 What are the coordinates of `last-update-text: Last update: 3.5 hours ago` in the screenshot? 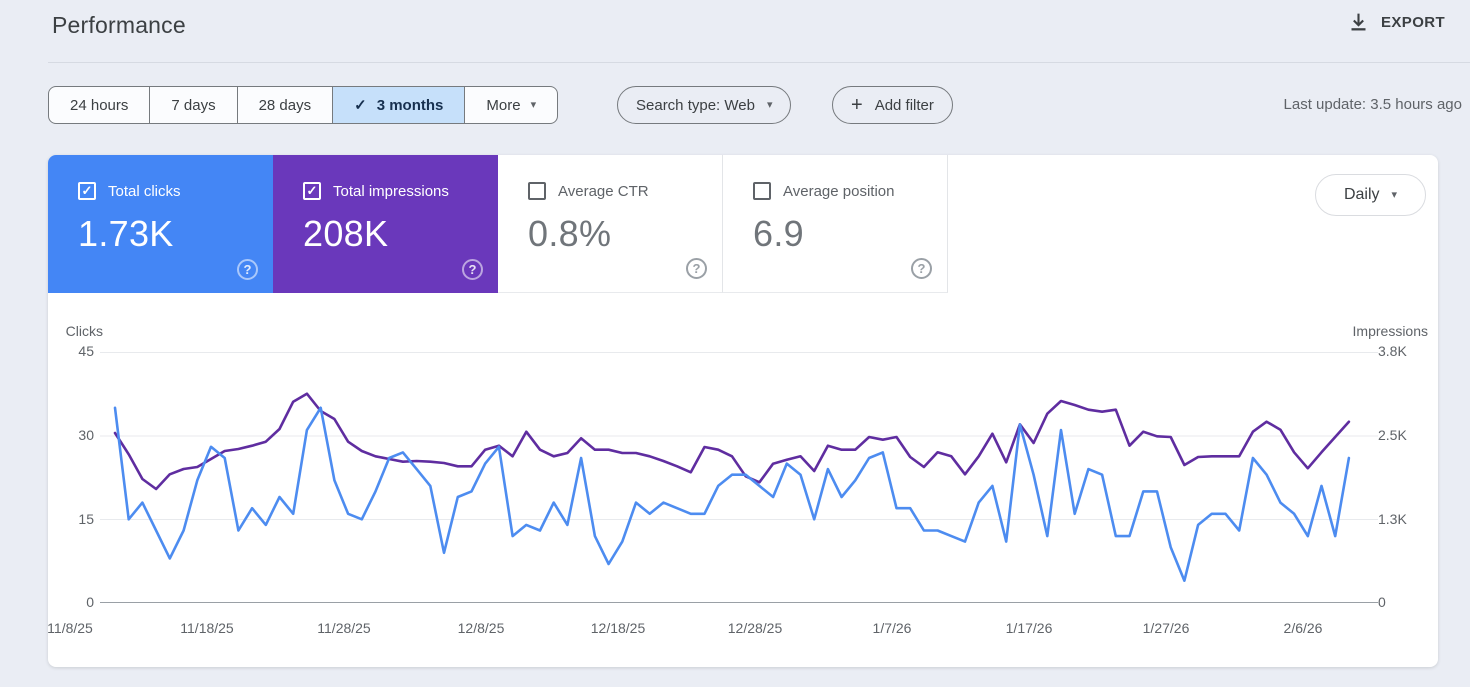 It's located at (1372, 104).